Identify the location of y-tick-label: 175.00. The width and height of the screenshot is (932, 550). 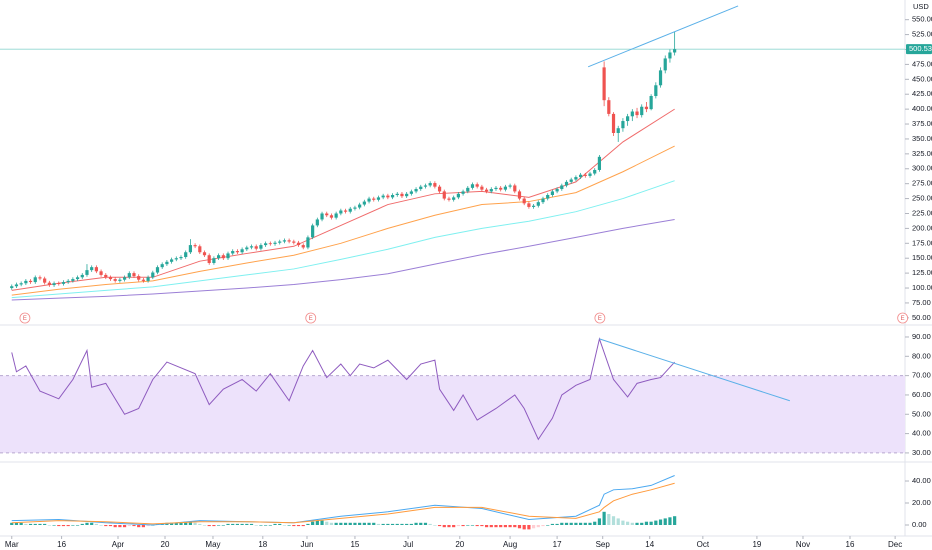
(922, 242).